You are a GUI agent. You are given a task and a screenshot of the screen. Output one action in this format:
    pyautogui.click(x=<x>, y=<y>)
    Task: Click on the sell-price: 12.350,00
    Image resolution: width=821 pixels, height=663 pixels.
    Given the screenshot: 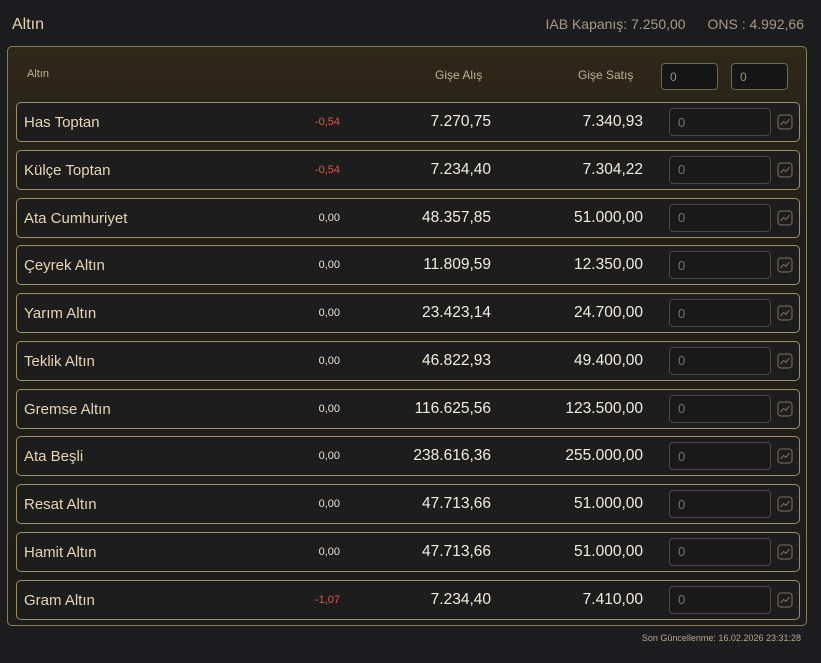 What is the action you would take?
    pyautogui.click(x=608, y=265)
    